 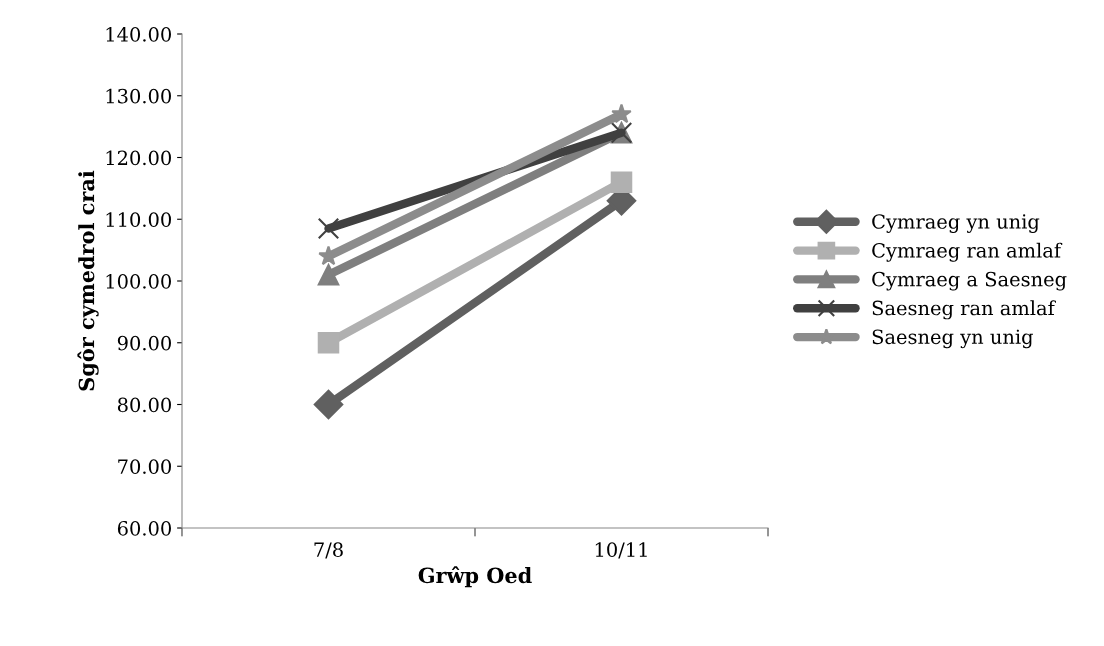 What do you see at coordinates (969, 281) in the screenshot?
I see `legend-label: Cymraeg a Saesneg` at bounding box center [969, 281].